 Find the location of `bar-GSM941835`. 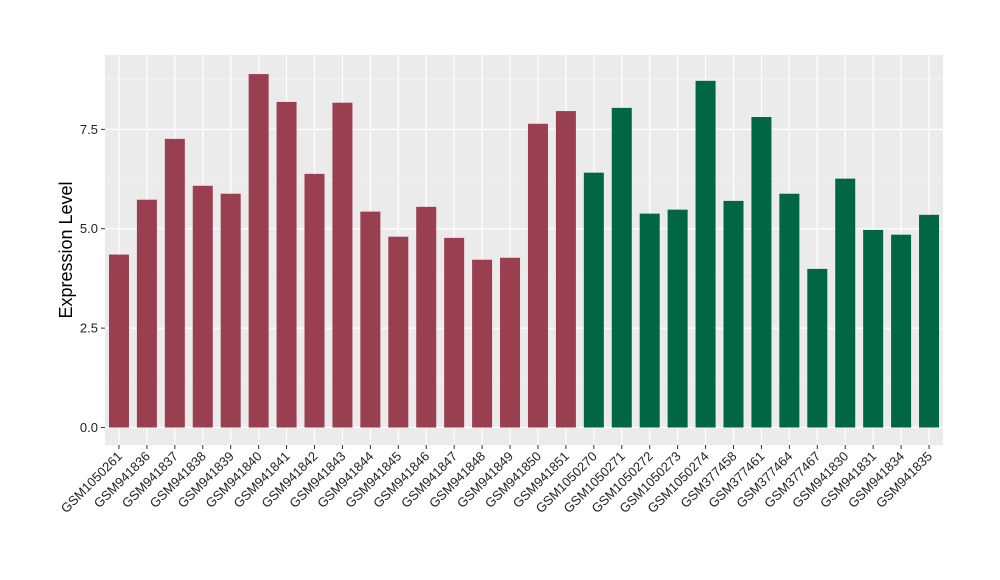

bar-GSM941835 is located at coordinates (929, 321).